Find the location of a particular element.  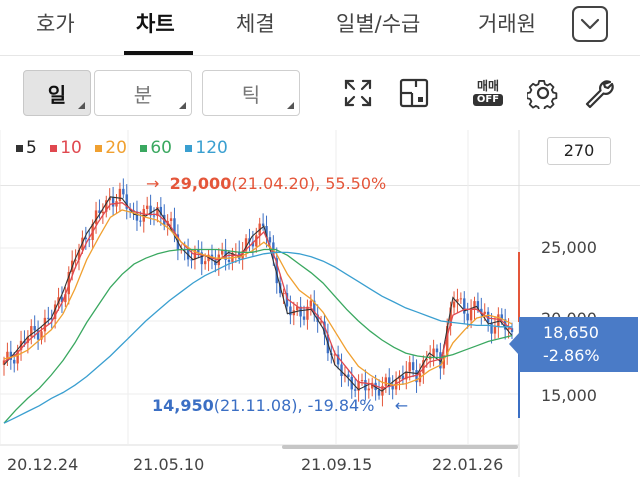

legend-item-120: 120 is located at coordinates (206, 148).